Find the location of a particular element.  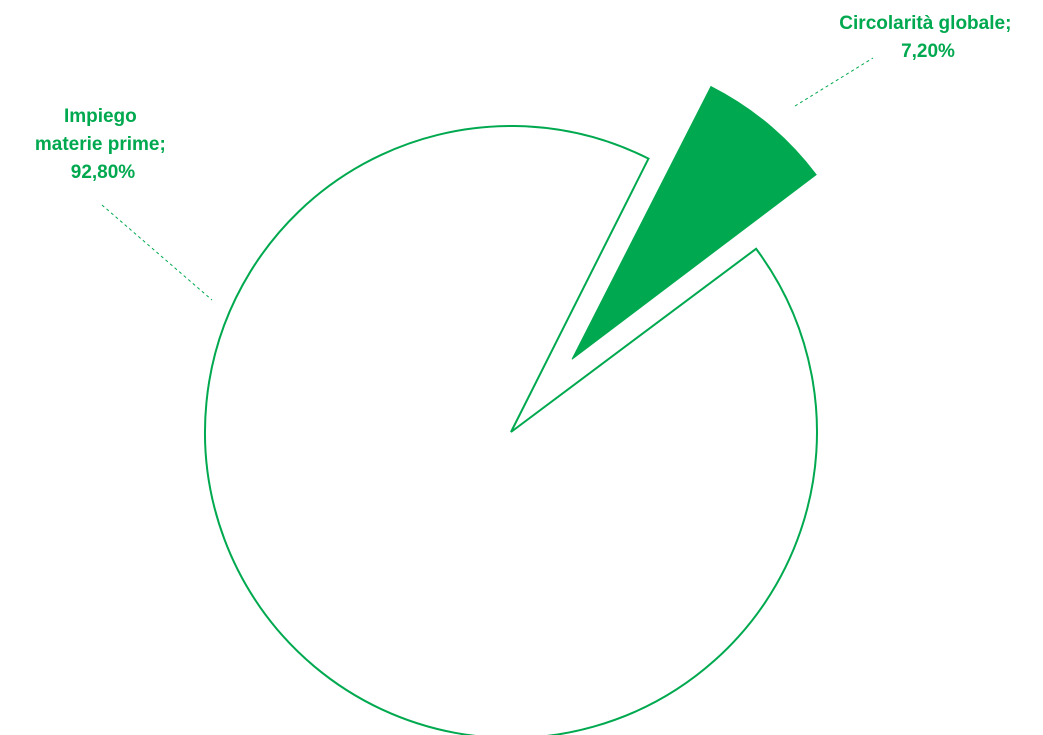

slice-label-circolarita: Circolarità globale; 7,20% is located at coordinates (927, 37).